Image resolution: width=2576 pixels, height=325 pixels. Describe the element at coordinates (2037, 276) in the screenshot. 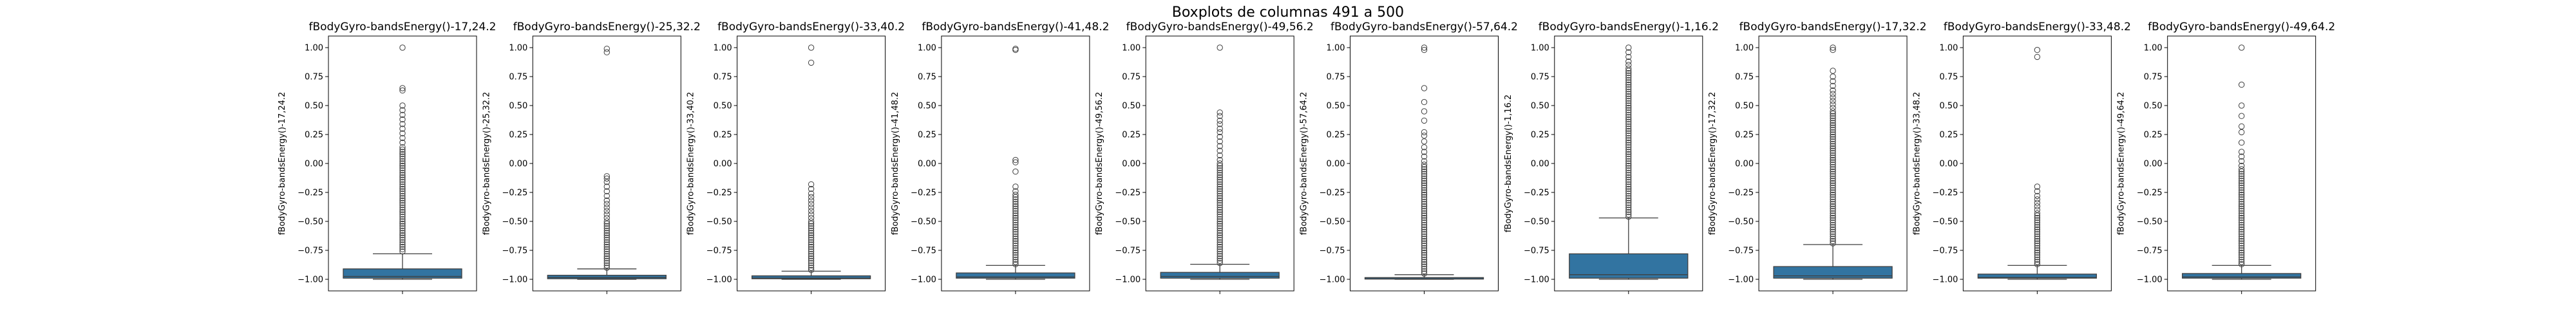

I see `iqr-box` at that location.